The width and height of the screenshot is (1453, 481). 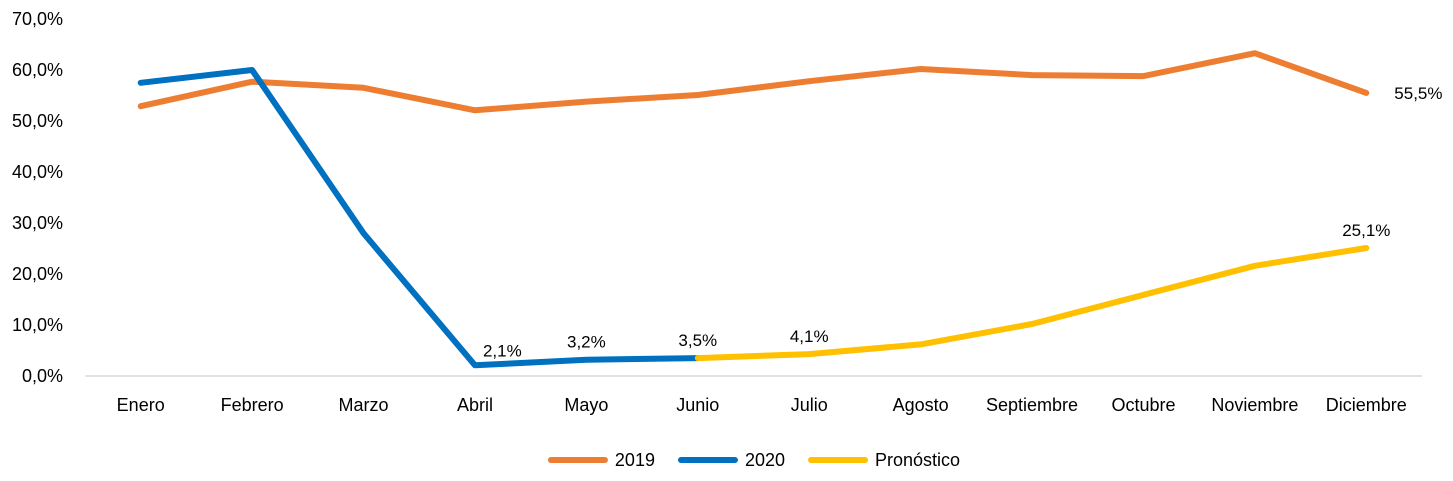 I want to click on y-axis-tick-labels: 0,0% 10,0% 20,0% 30,0% 40,0% 50,0% 60,0% 70,0%, so click(x=37, y=197).